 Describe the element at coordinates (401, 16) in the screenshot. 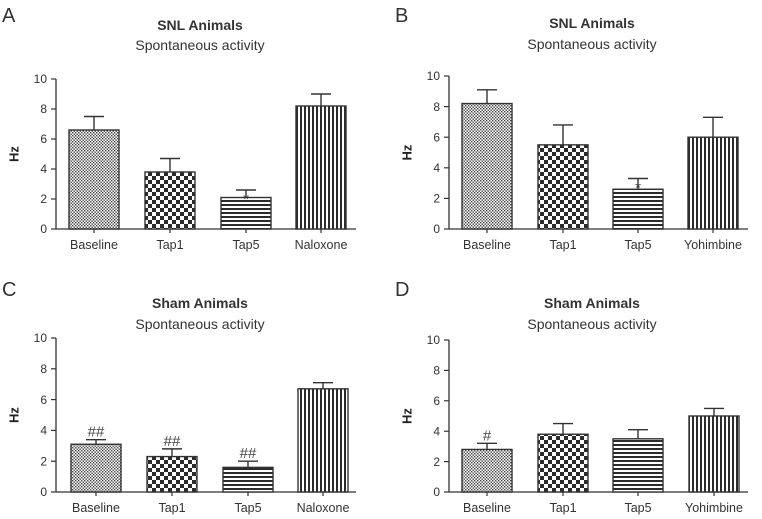

I see `panel-letter: B` at that location.